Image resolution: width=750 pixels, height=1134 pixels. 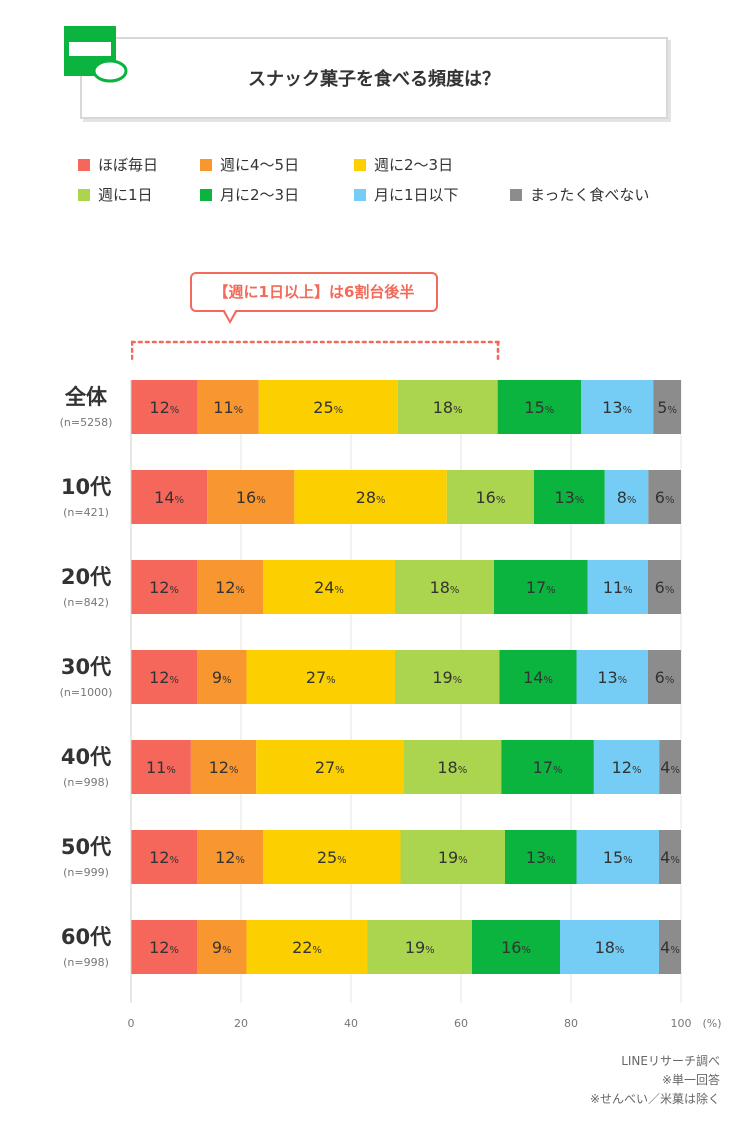 I want to click on category-n: (n=421), so click(x=86, y=512).